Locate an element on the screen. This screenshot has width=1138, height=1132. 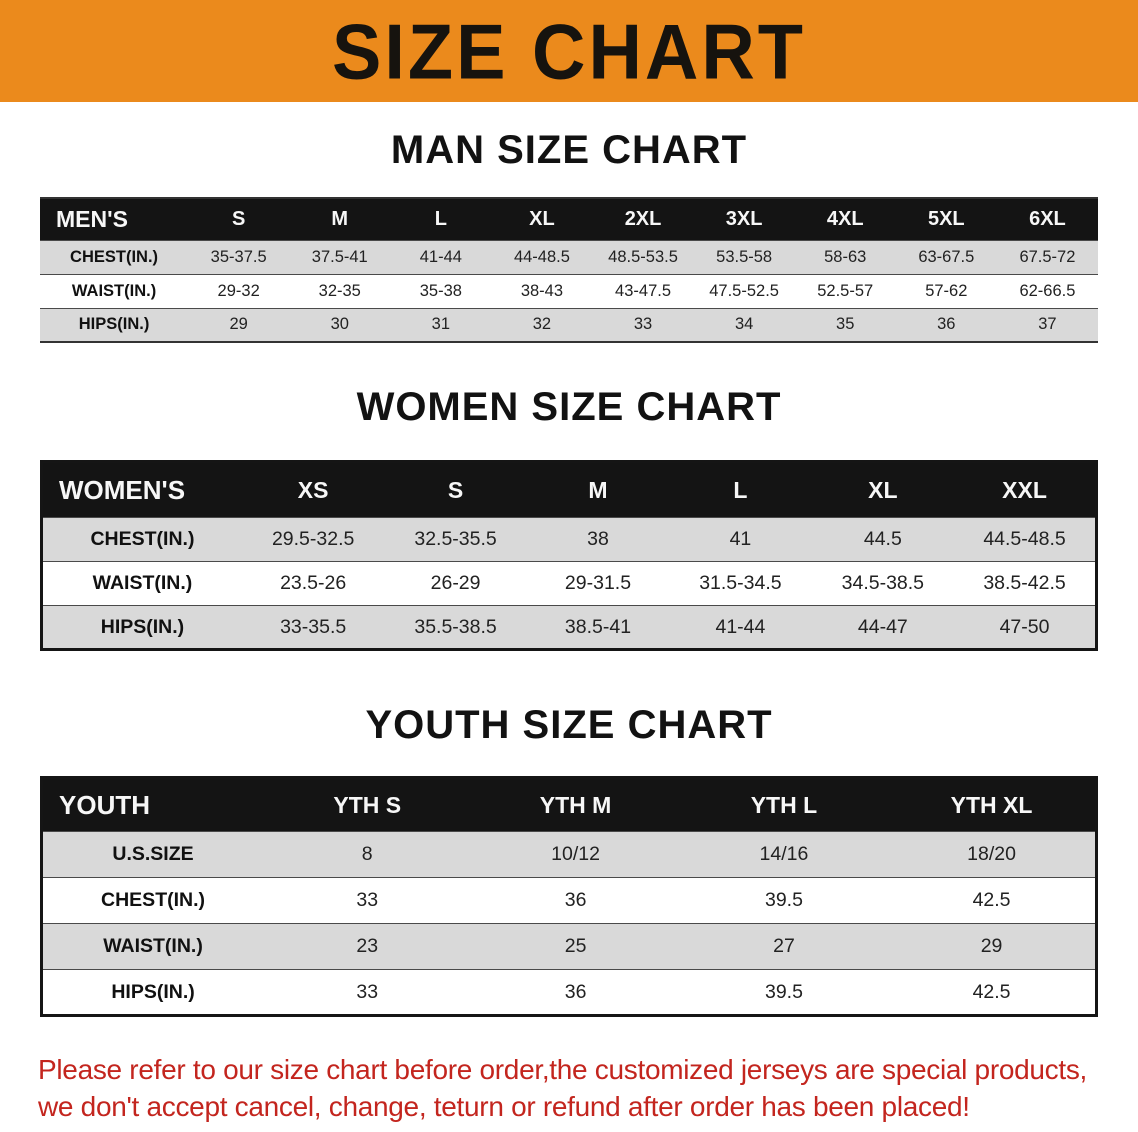
value-cell: 62-66.5 is located at coordinates (1047, 290).